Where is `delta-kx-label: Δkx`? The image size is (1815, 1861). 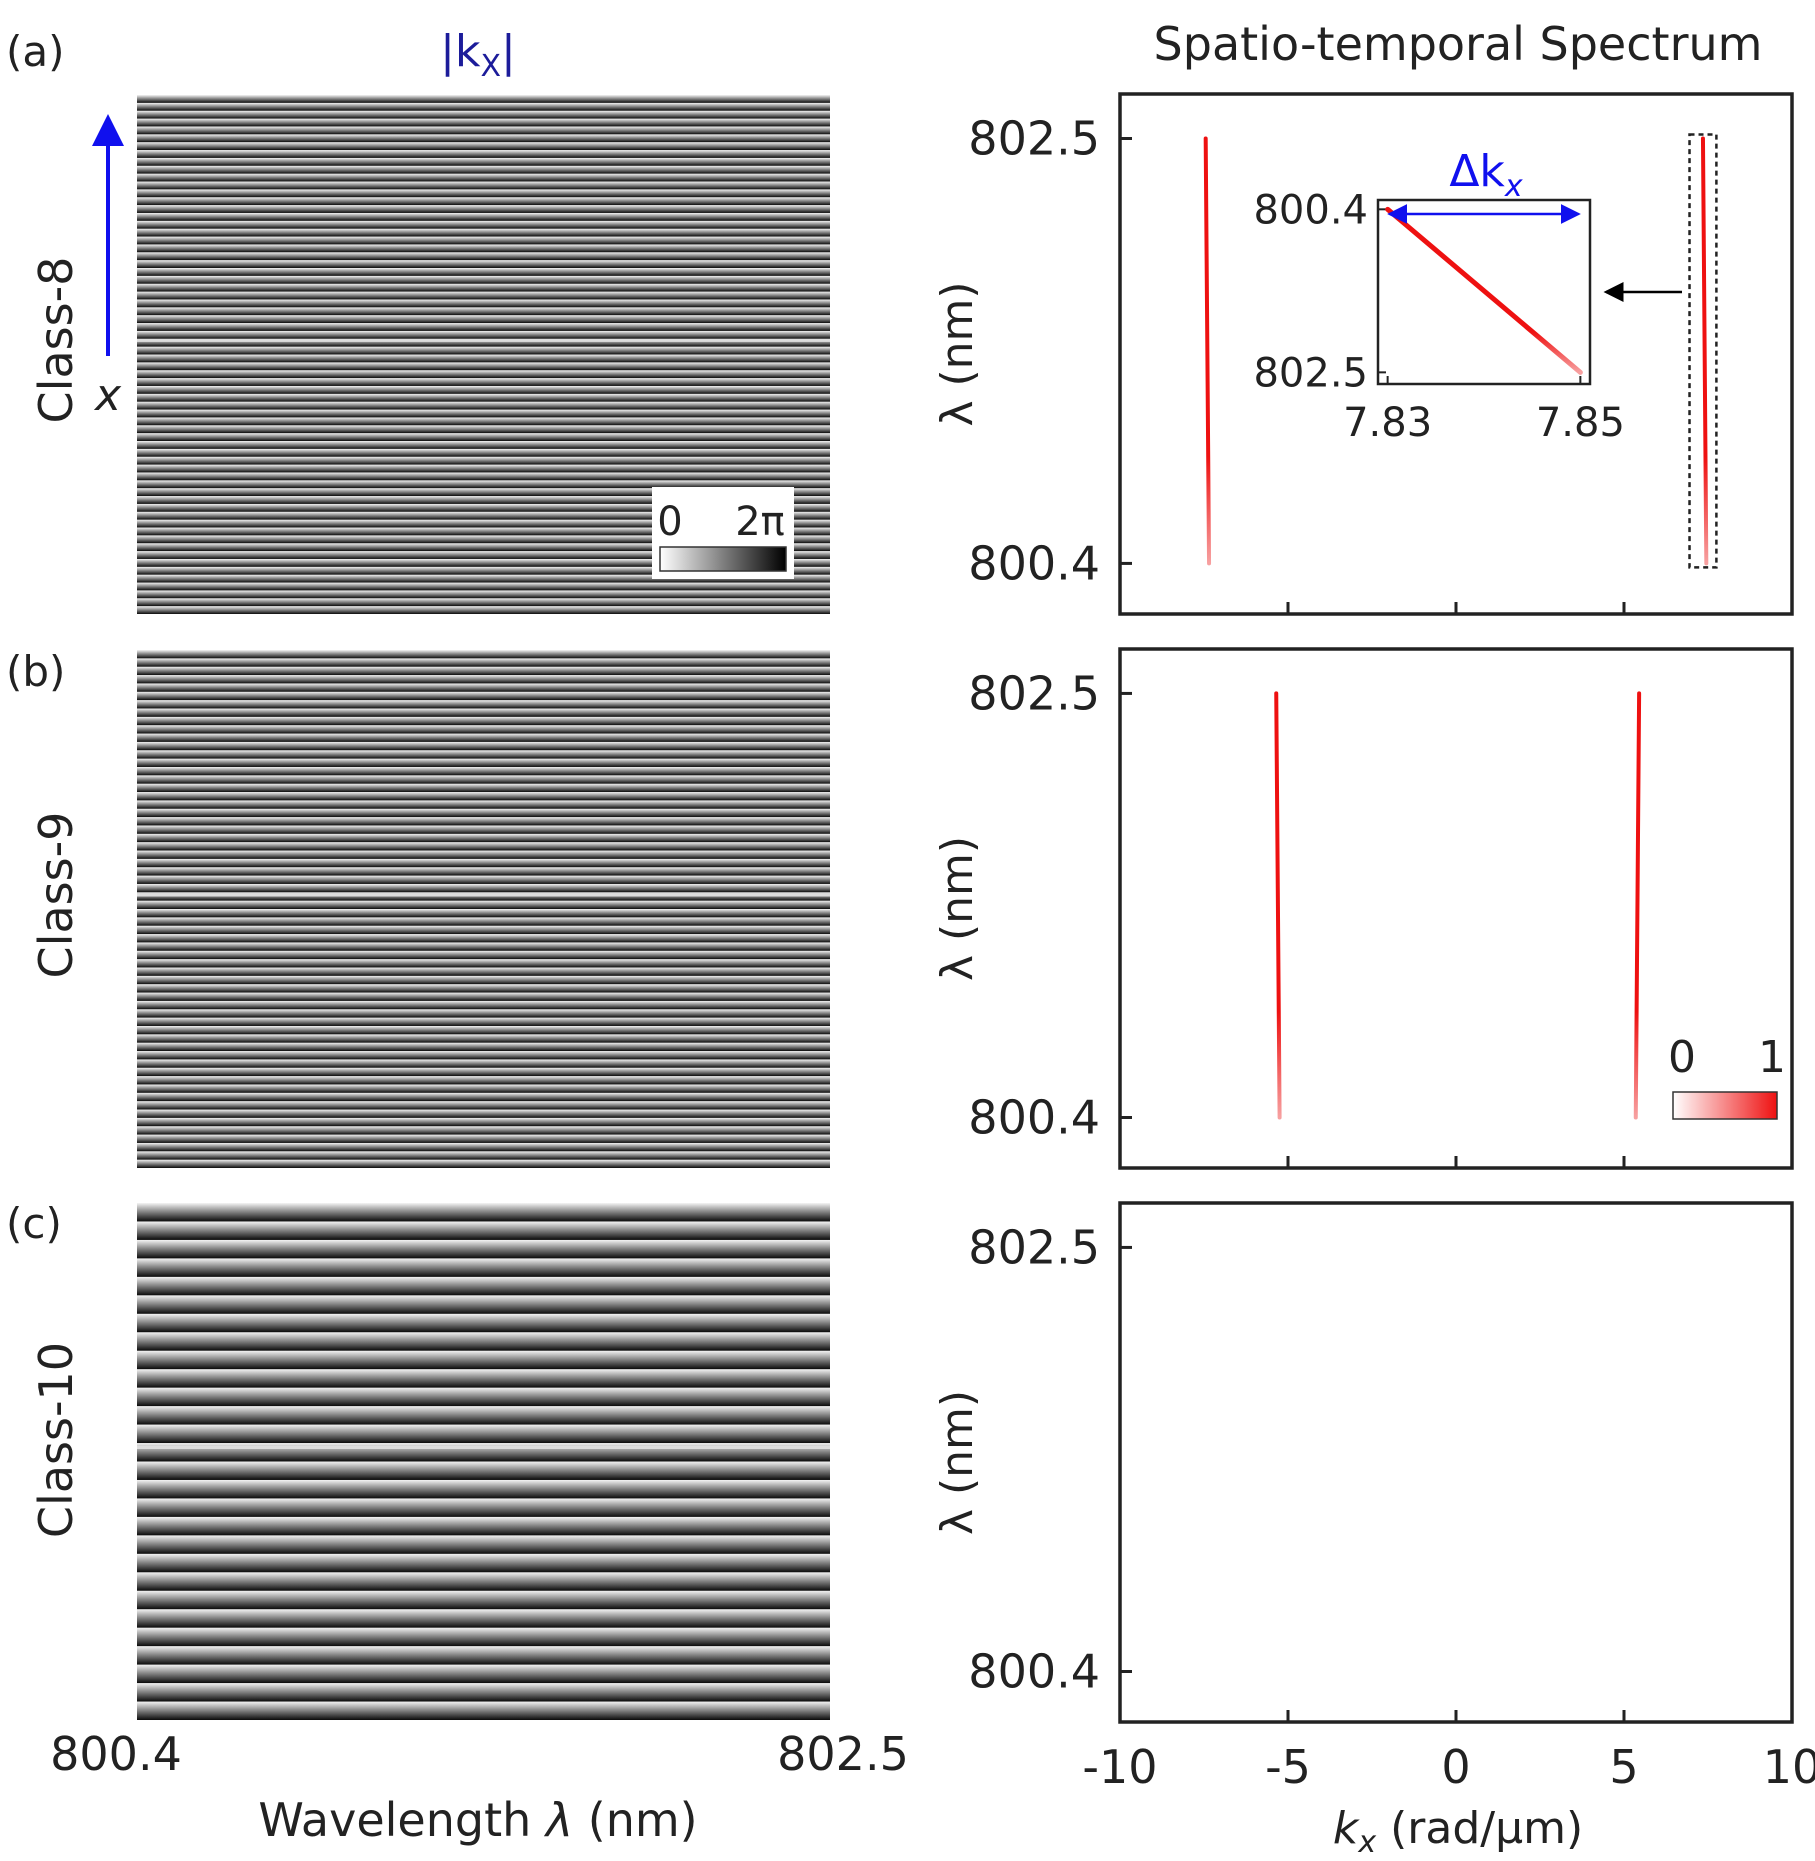
delta-kx-label: Δkx is located at coordinates (1486, 175).